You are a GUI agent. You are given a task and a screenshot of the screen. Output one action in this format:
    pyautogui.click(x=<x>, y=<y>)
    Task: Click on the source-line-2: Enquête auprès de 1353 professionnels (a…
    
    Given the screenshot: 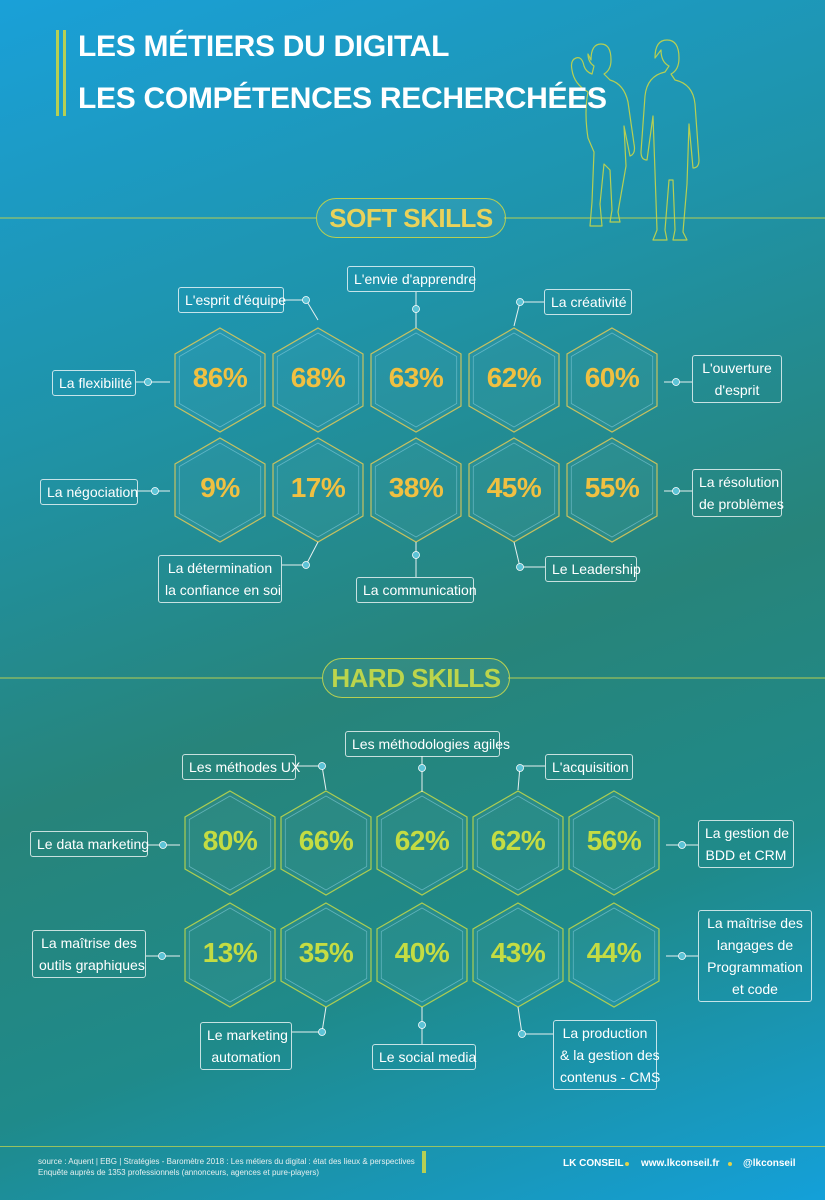 What is the action you would take?
    pyautogui.click(x=179, y=1172)
    